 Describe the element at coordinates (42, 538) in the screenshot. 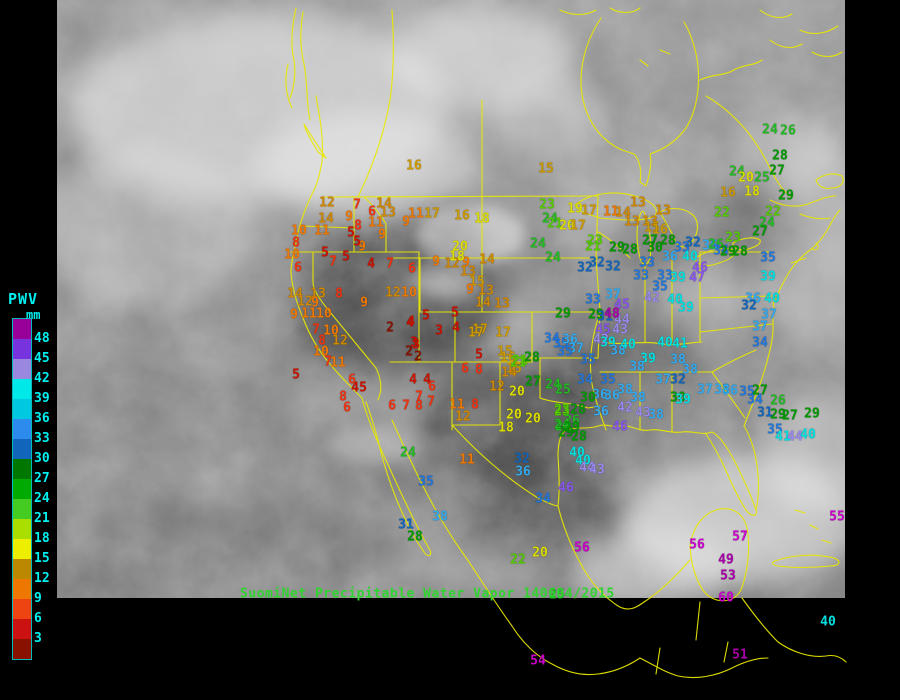

I see `legend-label: 18` at that location.